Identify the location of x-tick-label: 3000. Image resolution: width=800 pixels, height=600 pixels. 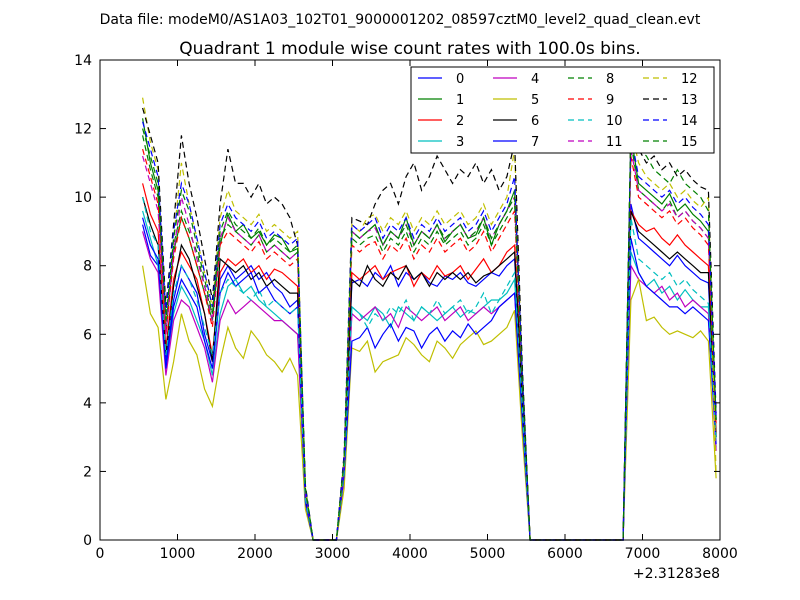
(333, 554).